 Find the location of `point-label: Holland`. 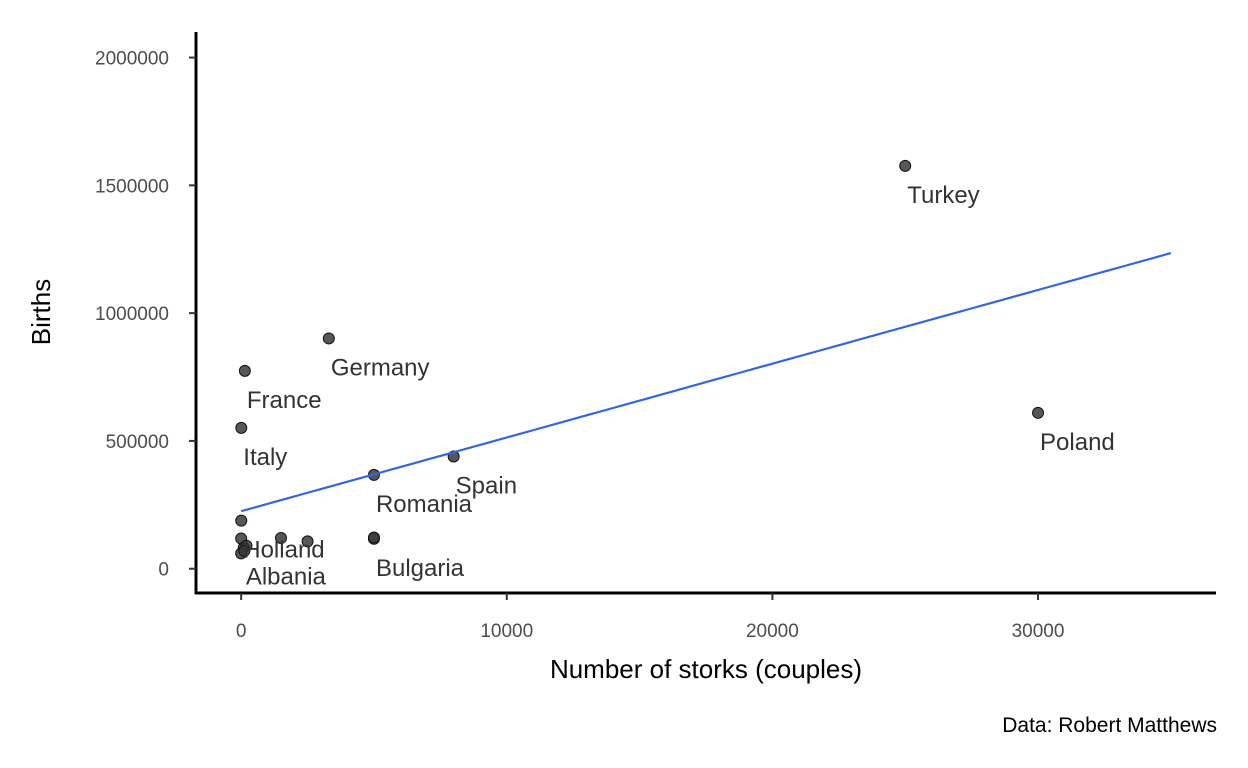

point-label: Holland is located at coordinates (283, 550).